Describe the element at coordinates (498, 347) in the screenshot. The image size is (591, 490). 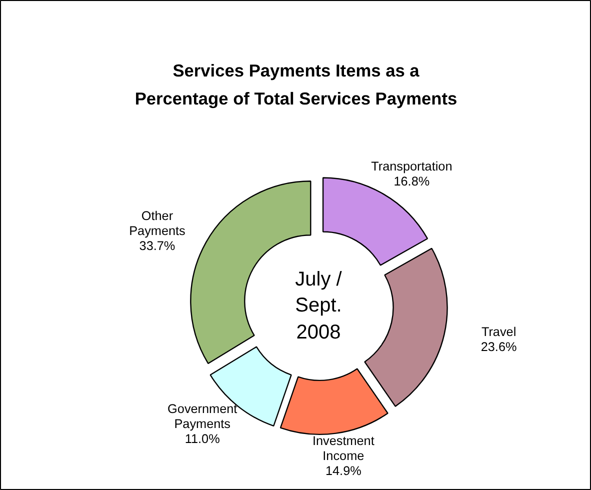
I see `data-label: 23.6%` at that location.